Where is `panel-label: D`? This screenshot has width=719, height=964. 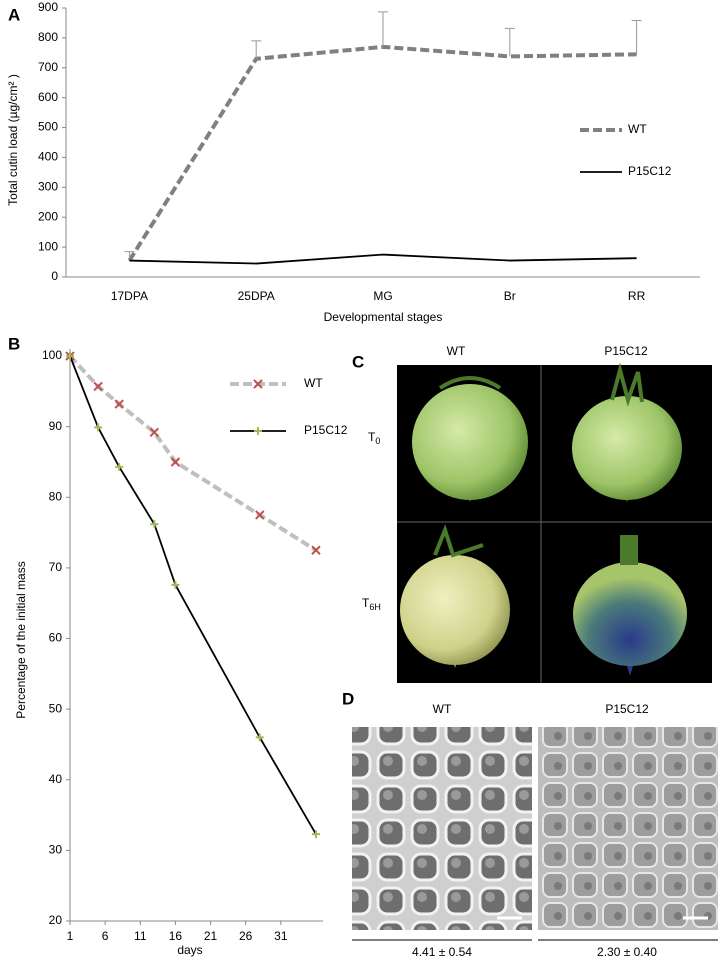 panel-label: D is located at coordinates (348, 698).